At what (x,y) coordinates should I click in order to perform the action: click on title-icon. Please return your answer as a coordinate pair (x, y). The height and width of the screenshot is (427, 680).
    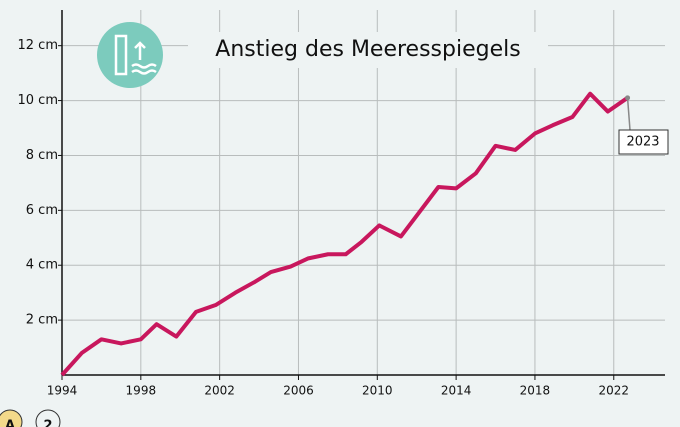
    Looking at the image, I should click on (130, 55).